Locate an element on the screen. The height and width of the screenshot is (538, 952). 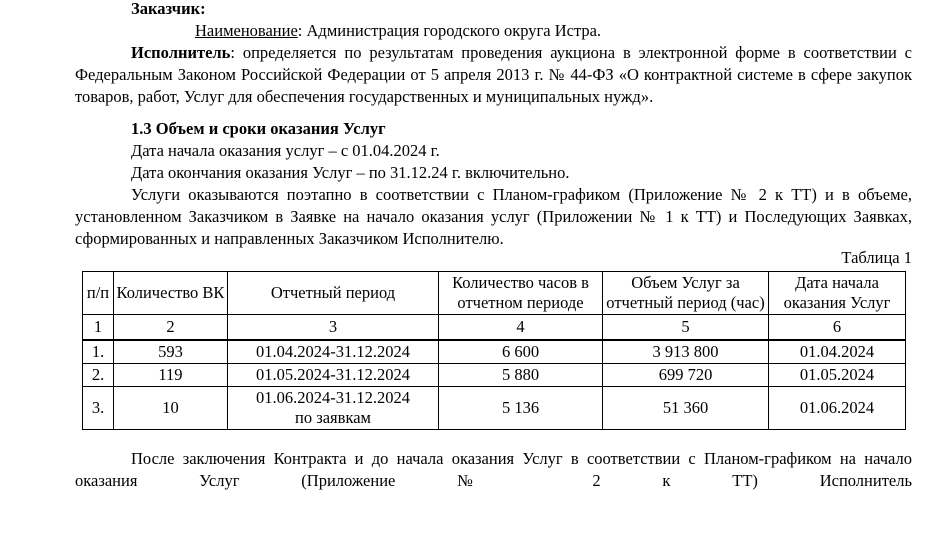
cell-report-period: 01.06.2024-31.12.2024 по заявкам is located at coordinates (333, 408).